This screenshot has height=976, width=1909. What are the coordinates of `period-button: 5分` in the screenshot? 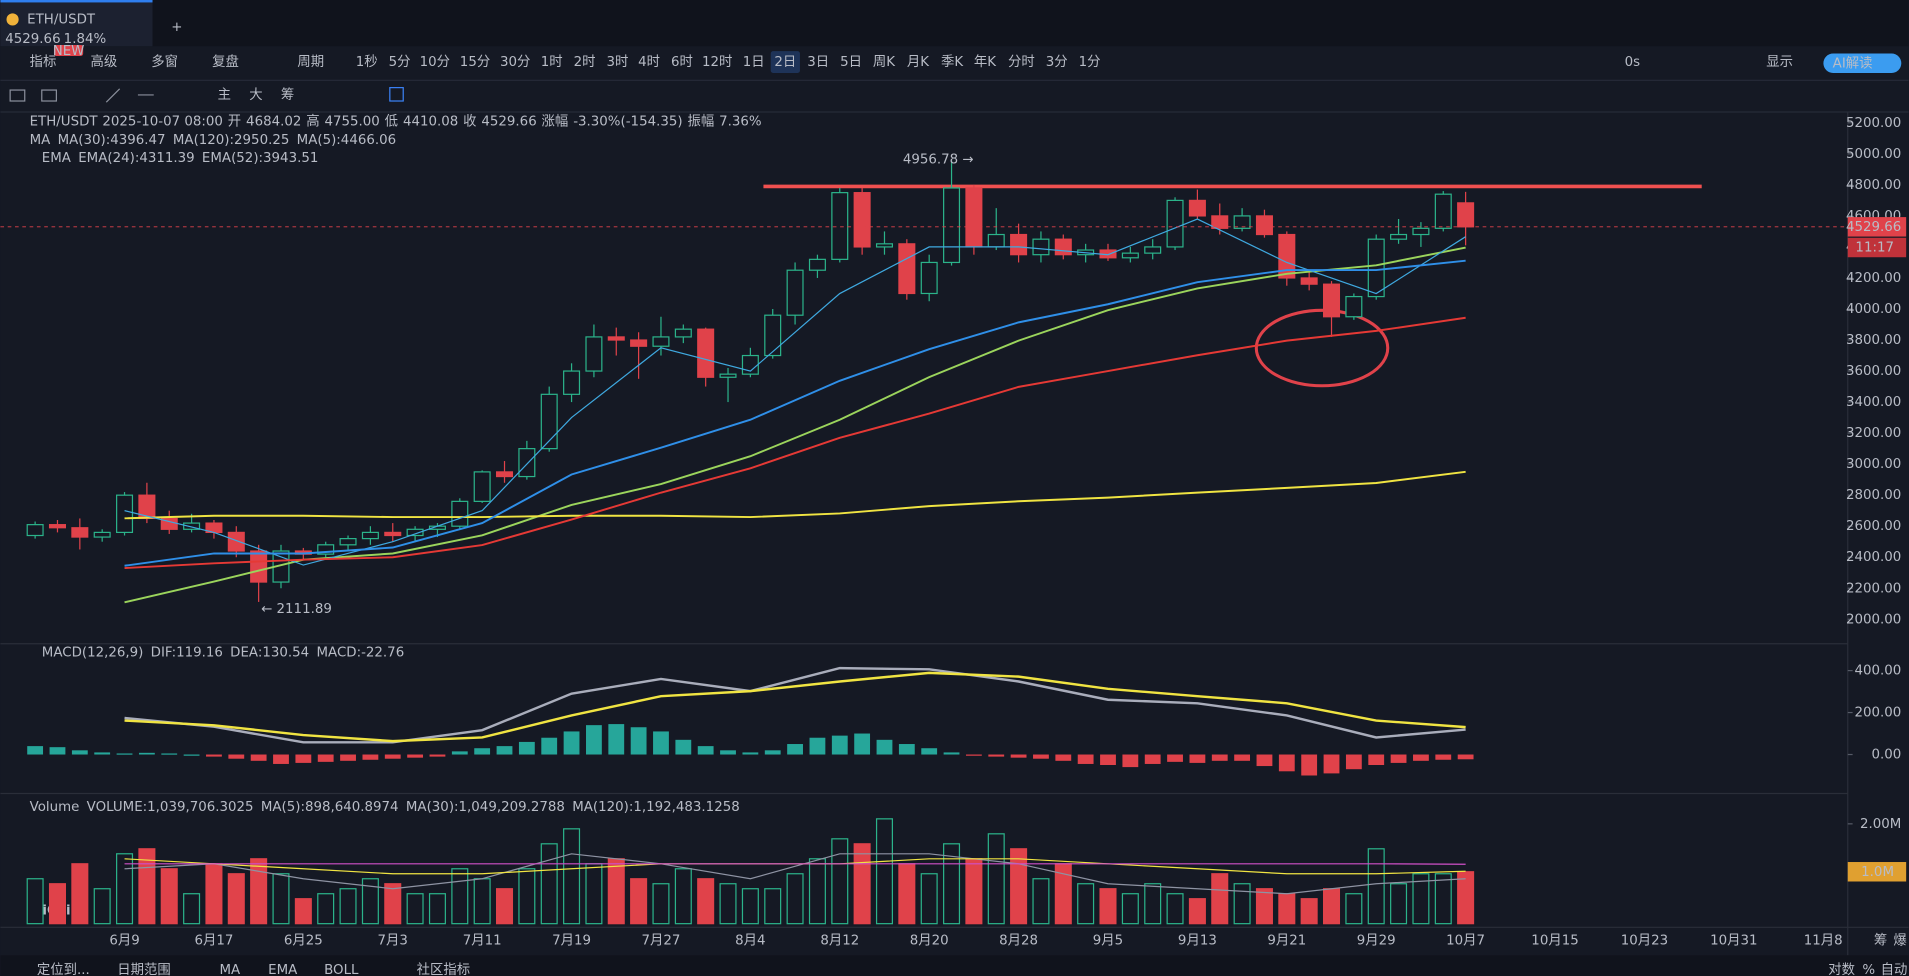 It's located at (400, 62).